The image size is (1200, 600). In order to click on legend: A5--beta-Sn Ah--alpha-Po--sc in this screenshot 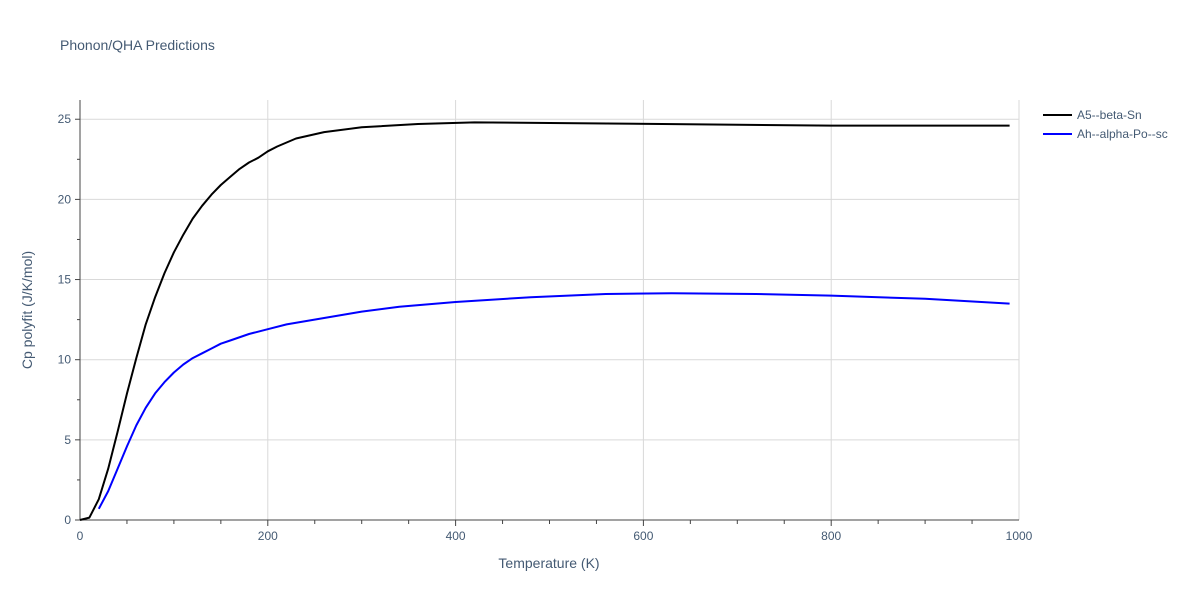, I will do `click(1105, 124)`.